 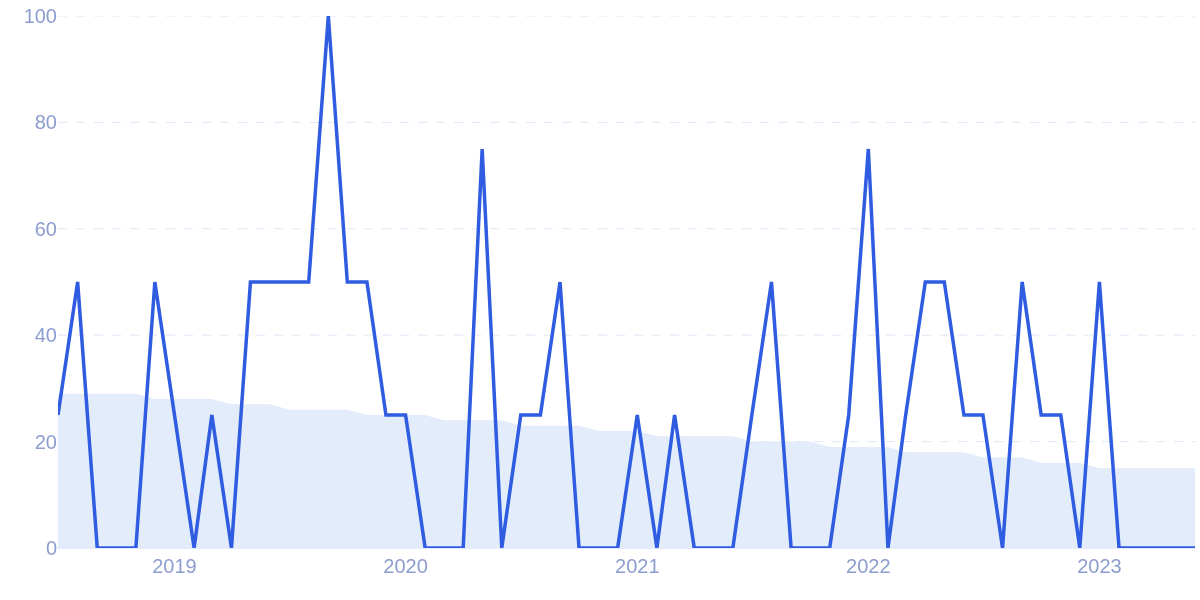 What do you see at coordinates (51, 548) in the screenshot?
I see `y-tick-label: 0` at bounding box center [51, 548].